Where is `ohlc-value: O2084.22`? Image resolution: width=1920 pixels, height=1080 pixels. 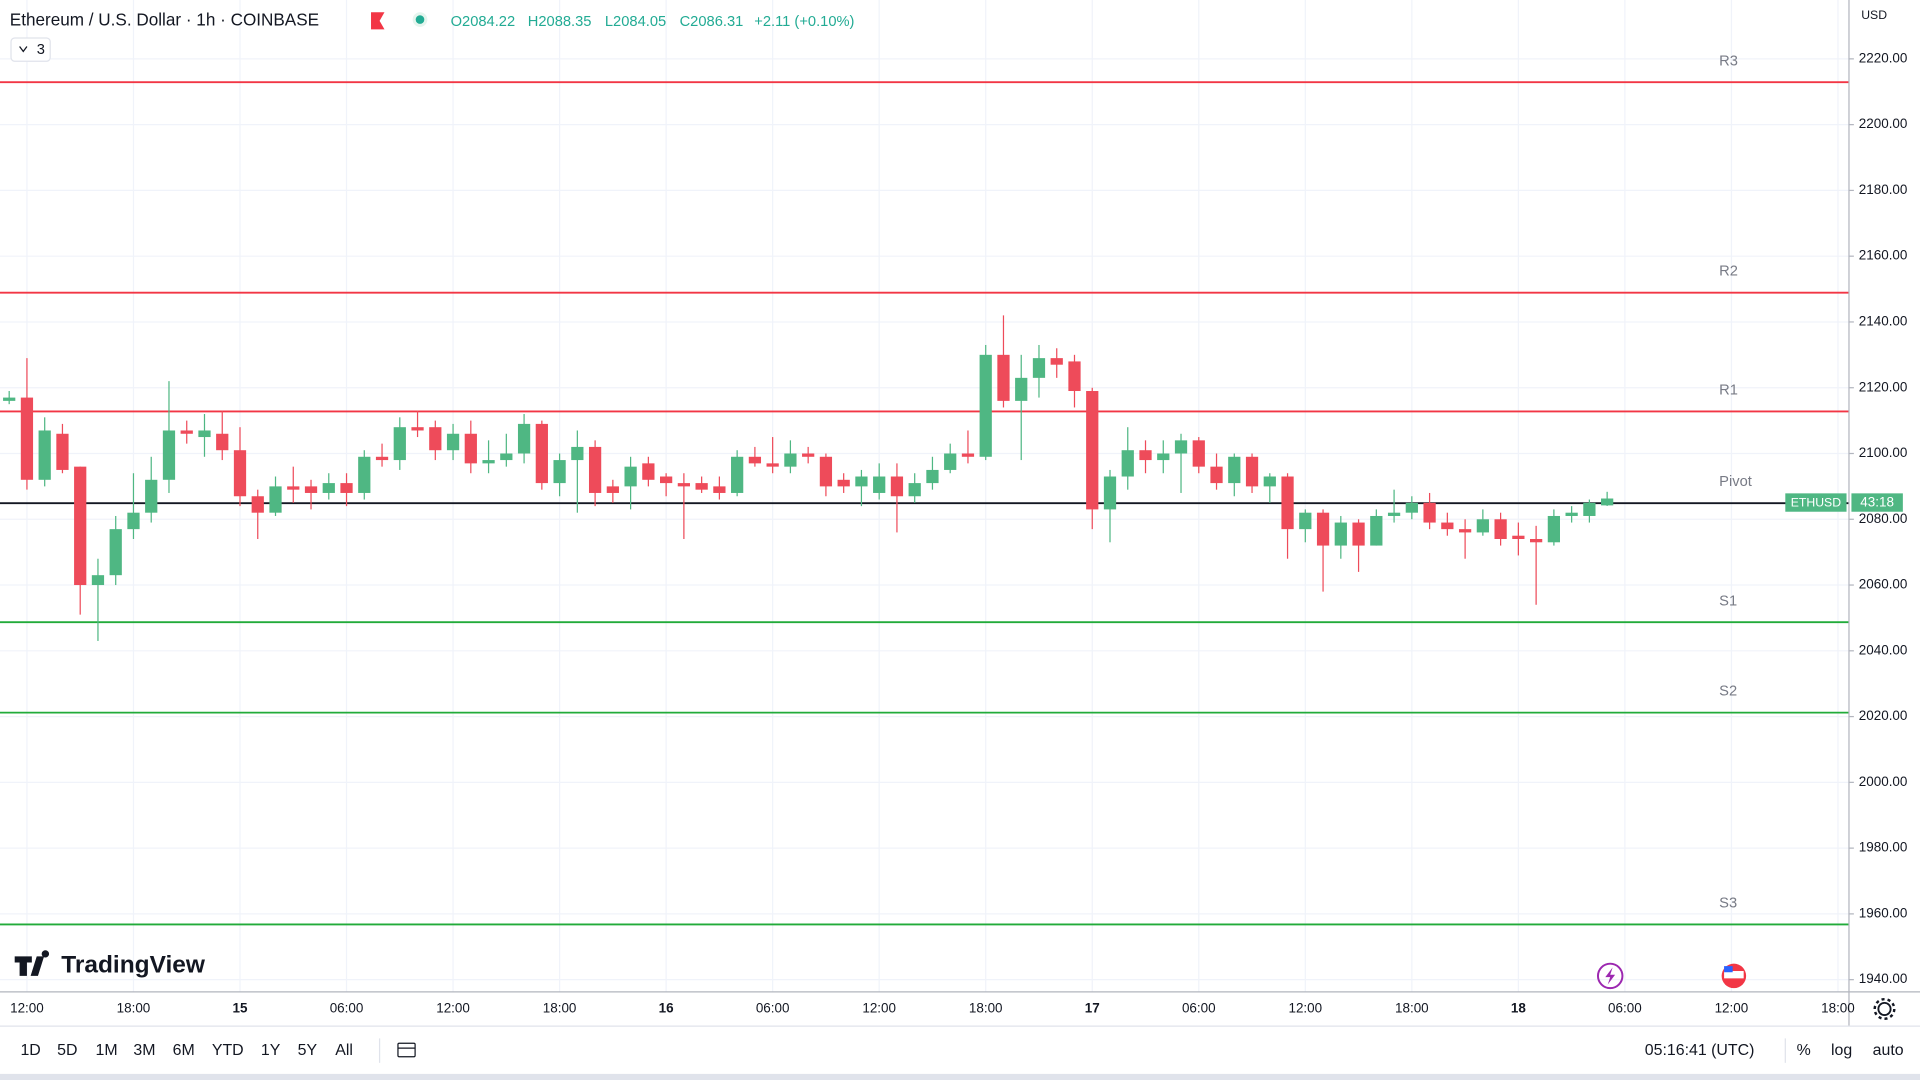
ohlc-value: O2084.22 is located at coordinates (483, 22).